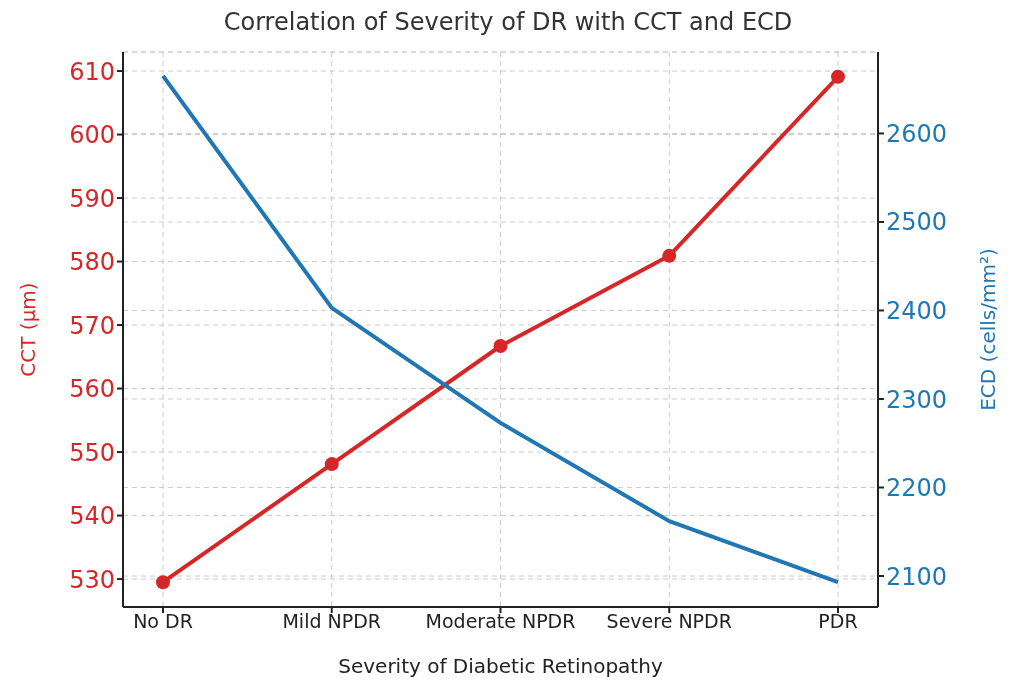  Describe the element at coordinates (917, 576) in the screenshot. I see `y2-tick-label: 2100` at that location.